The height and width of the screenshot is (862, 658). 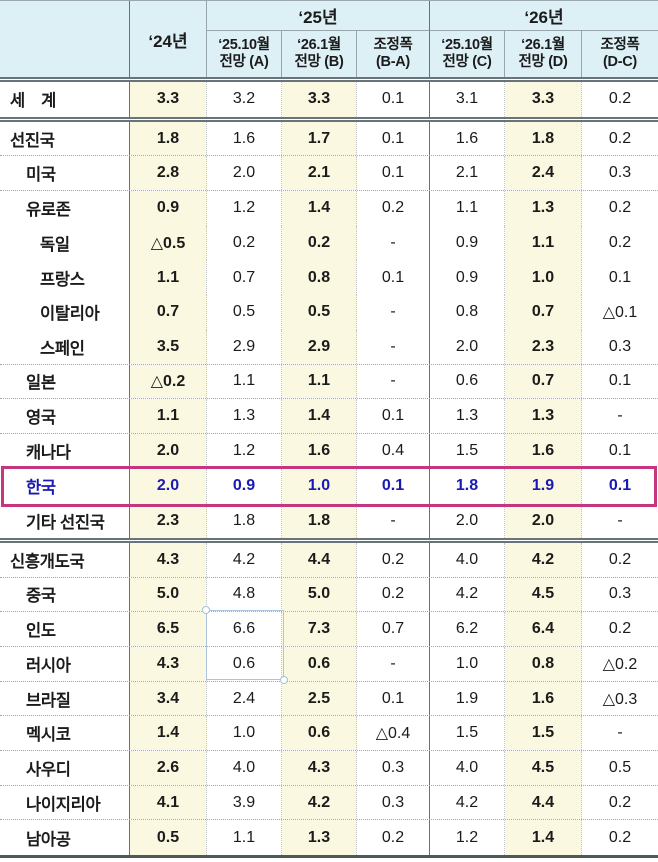 I want to click on value-cell: 3.5, so click(x=168, y=346).